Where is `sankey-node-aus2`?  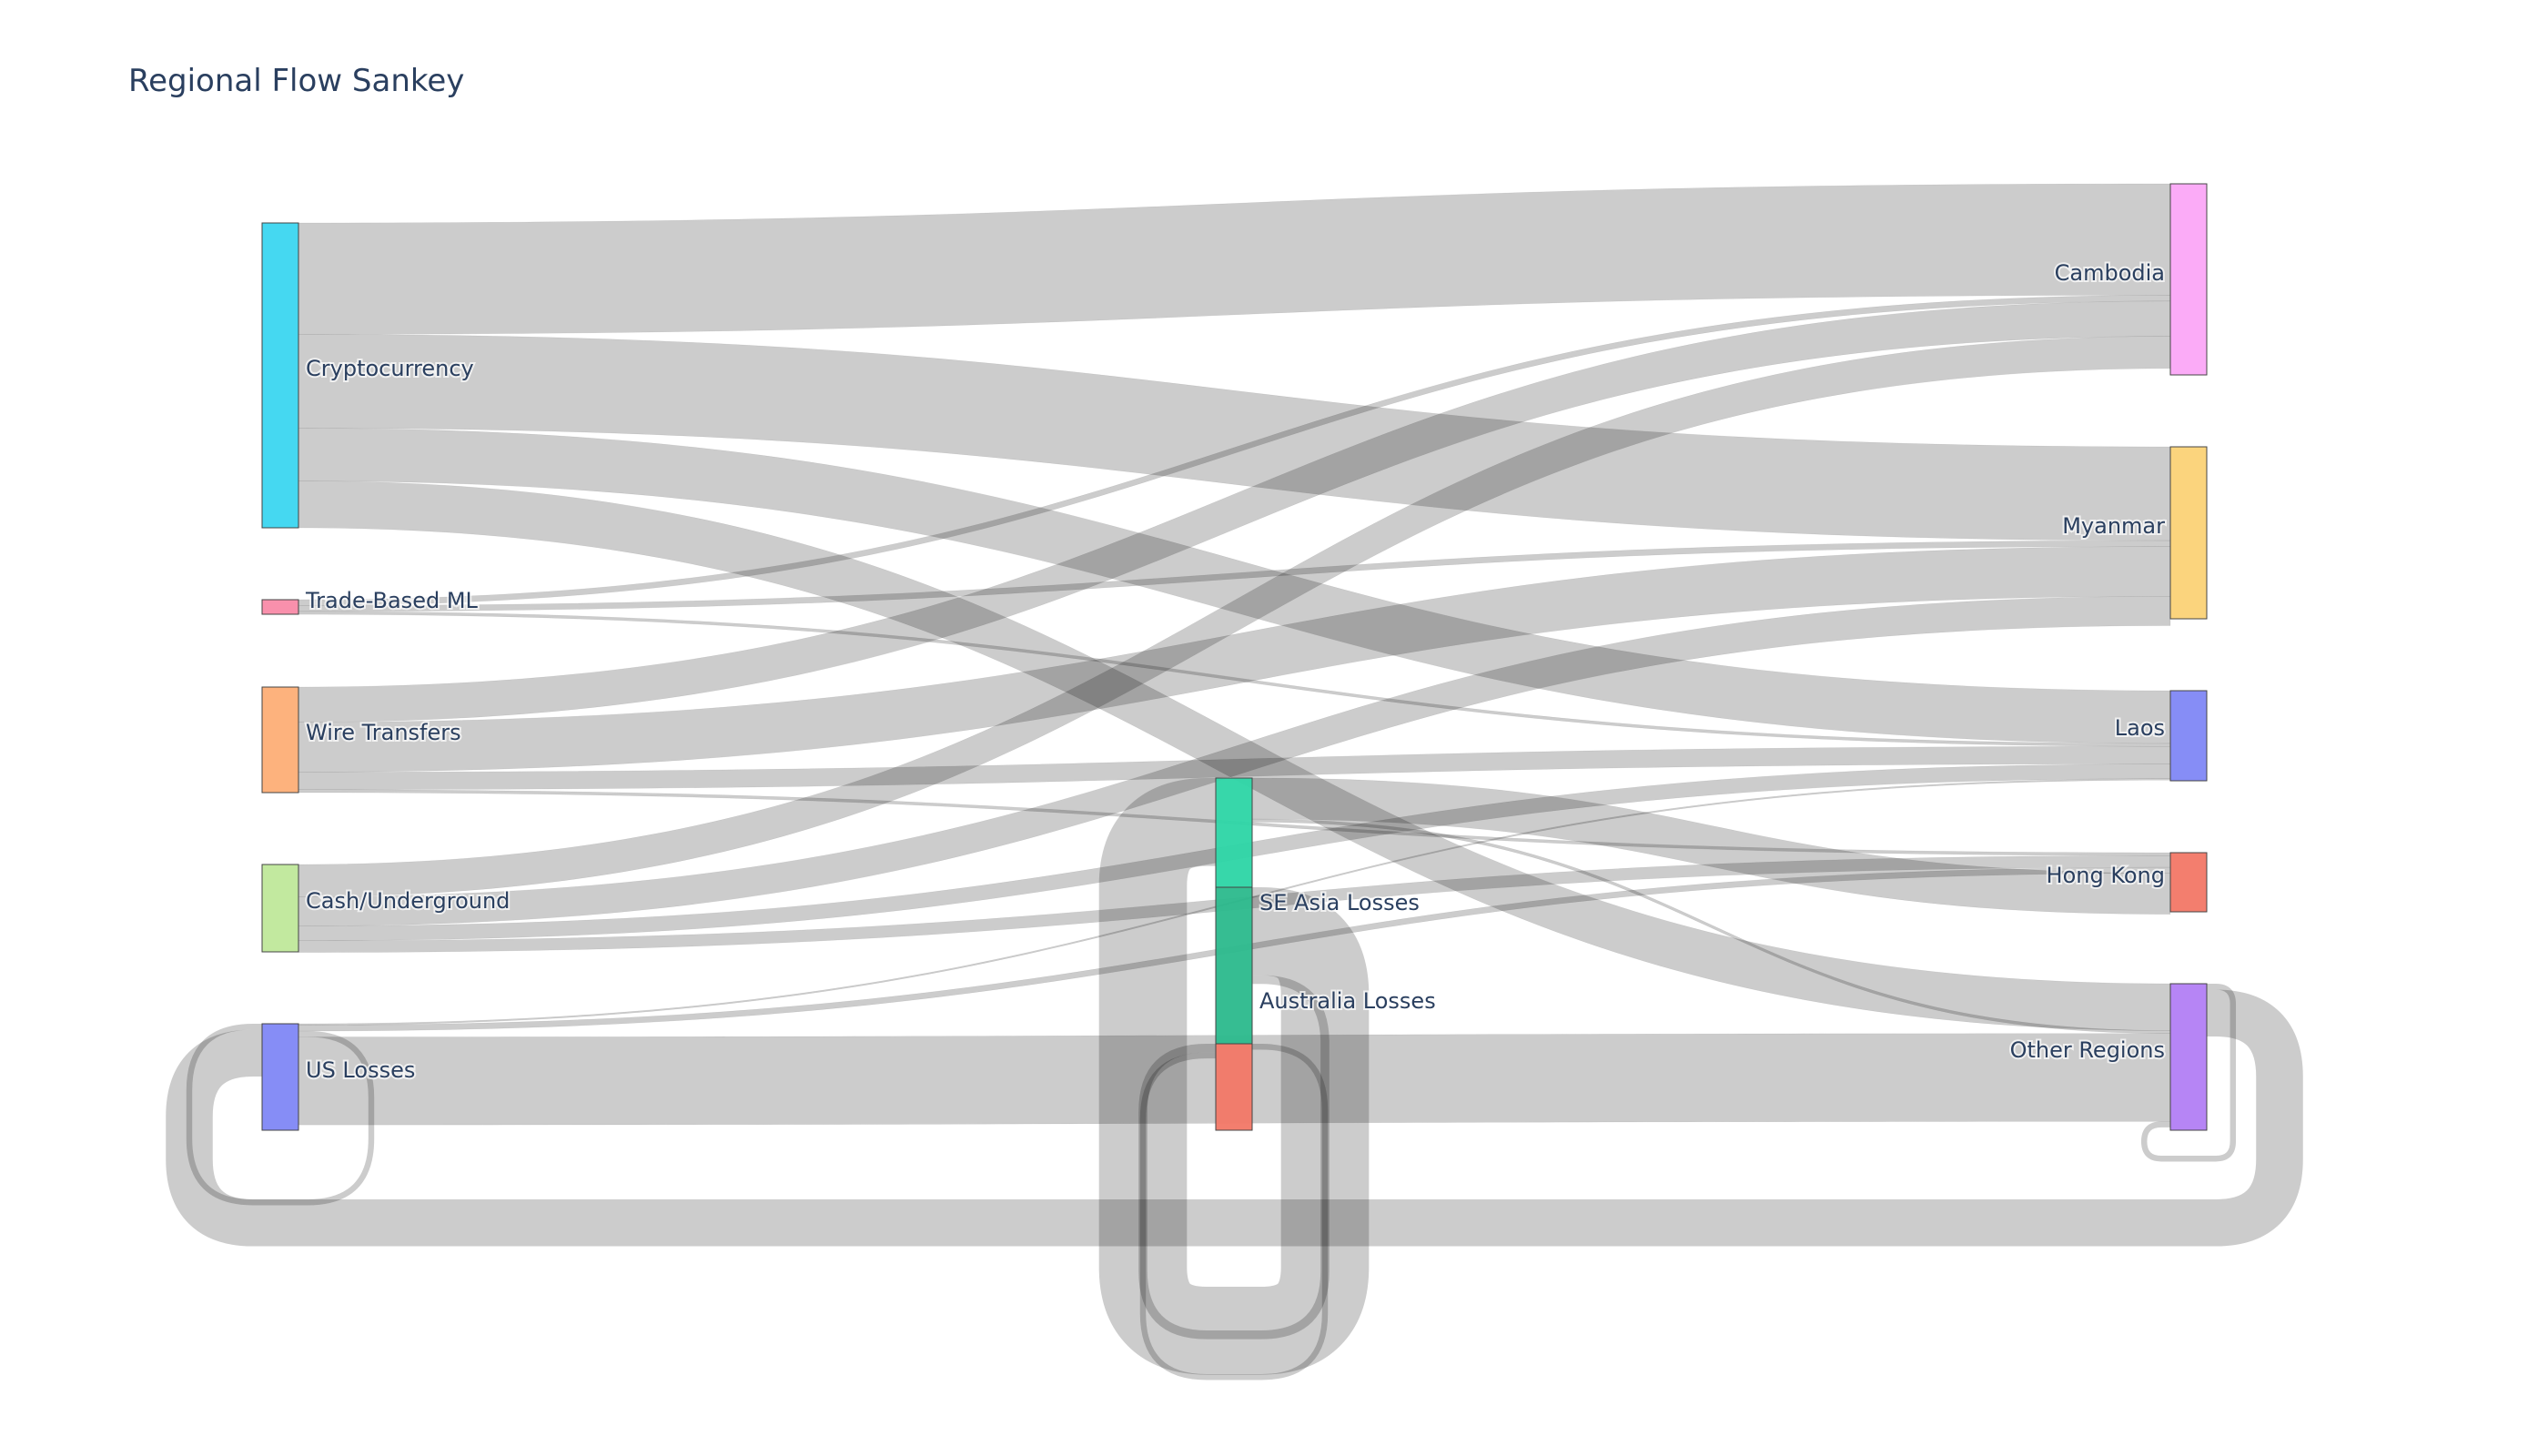 sankey-node-aus2 is located at coordinates (1234, 1087).